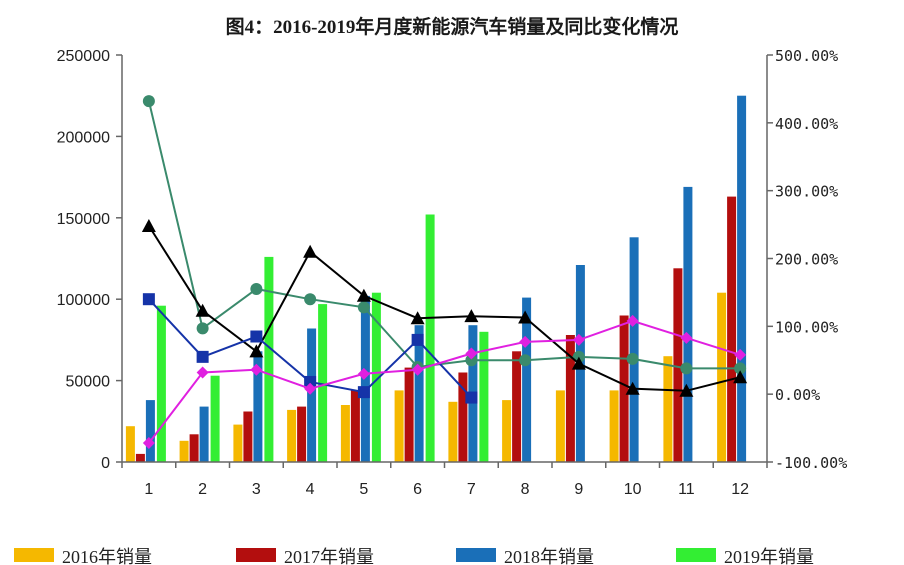  What do you see at coordinates (633, 489) in the screenshot?
I see `x-tick-label: 10` at bounding box center [633, 489].